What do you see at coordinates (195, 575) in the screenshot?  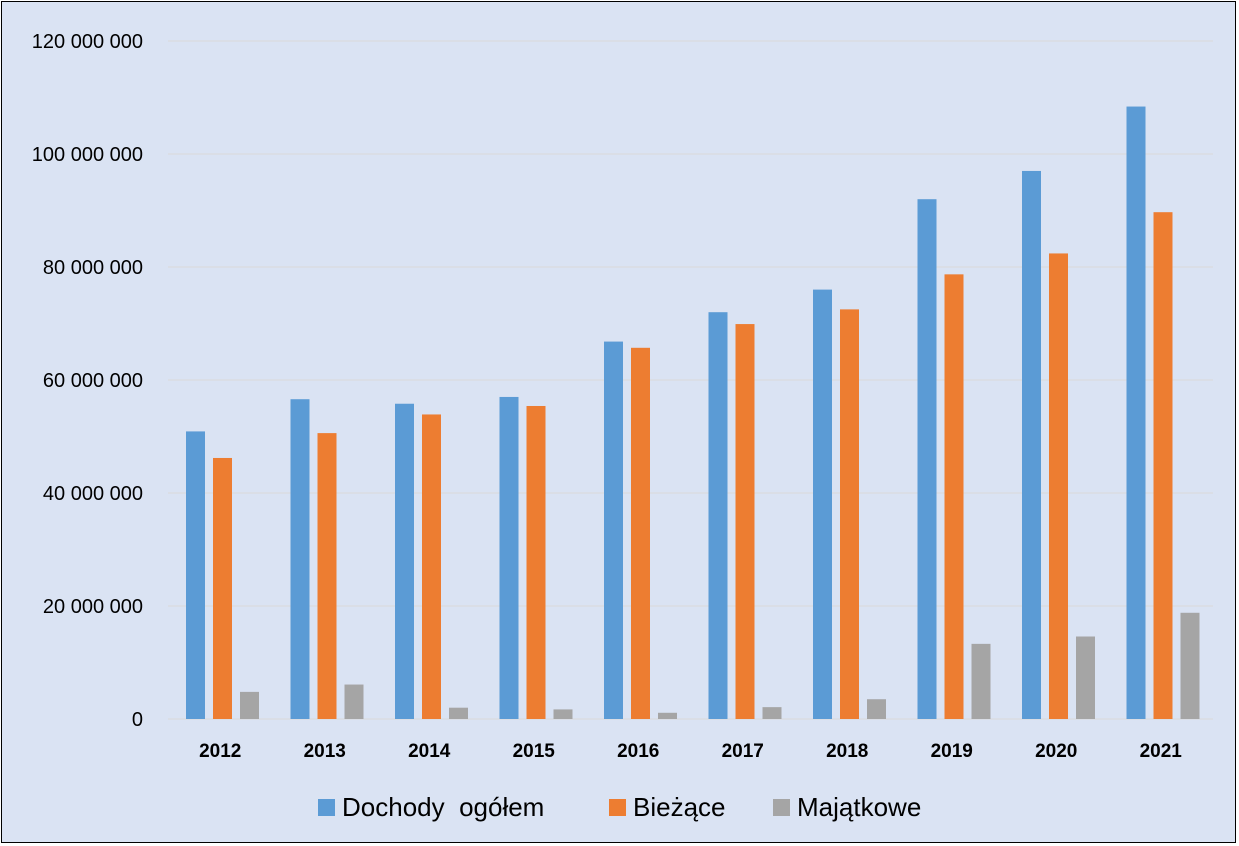 I see `bar-dochody-og-em-2012` at bounding box center [195, 575].